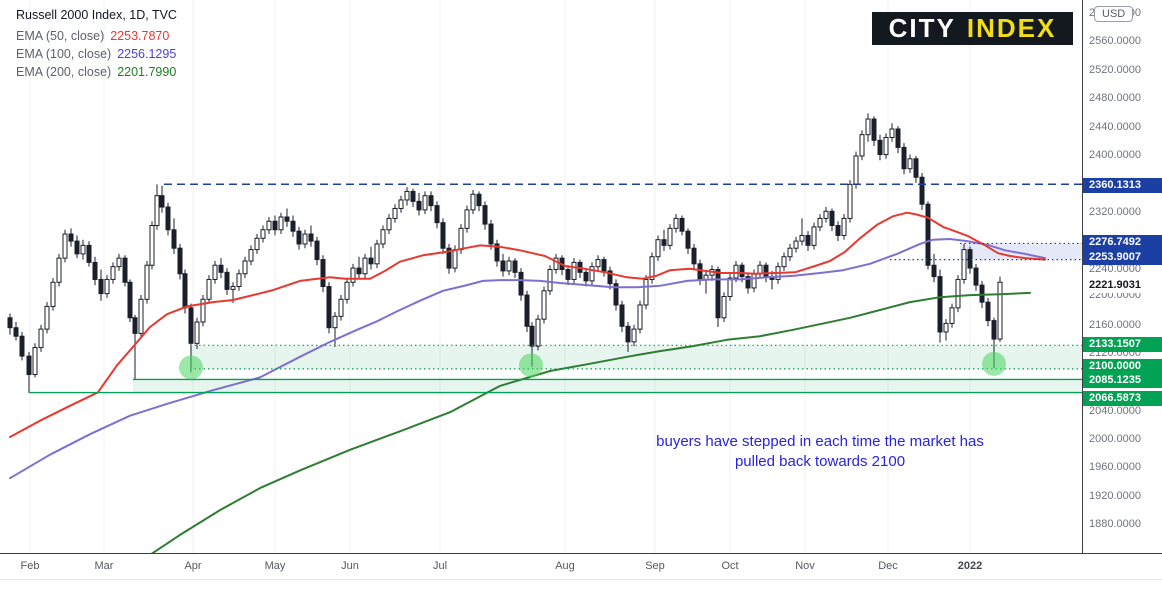  Describe the element at coordinates (922, 28) in the screenshot. I see `logo-city-text: CITY` at that location.